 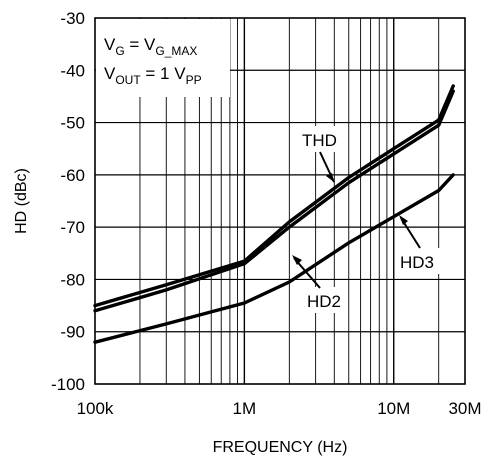 I want to click on y-tick-label: -70, so click(x=72, y=227).